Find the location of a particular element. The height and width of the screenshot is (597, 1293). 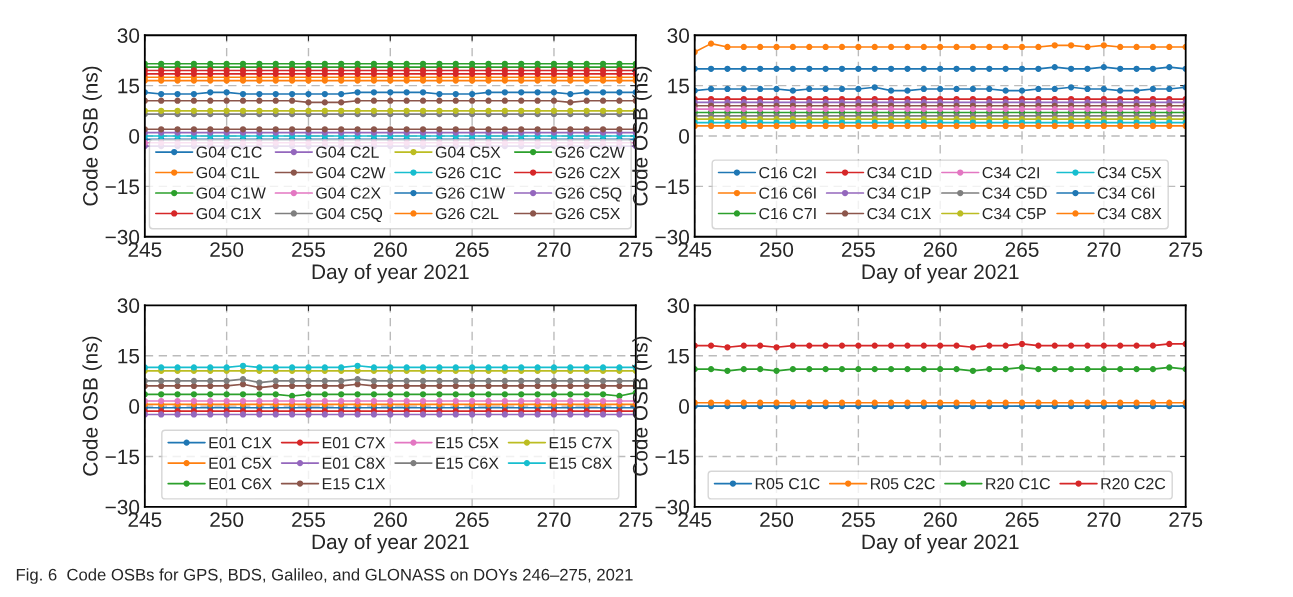

legend-label: G04 C1W is located at coordinates (231, 193).